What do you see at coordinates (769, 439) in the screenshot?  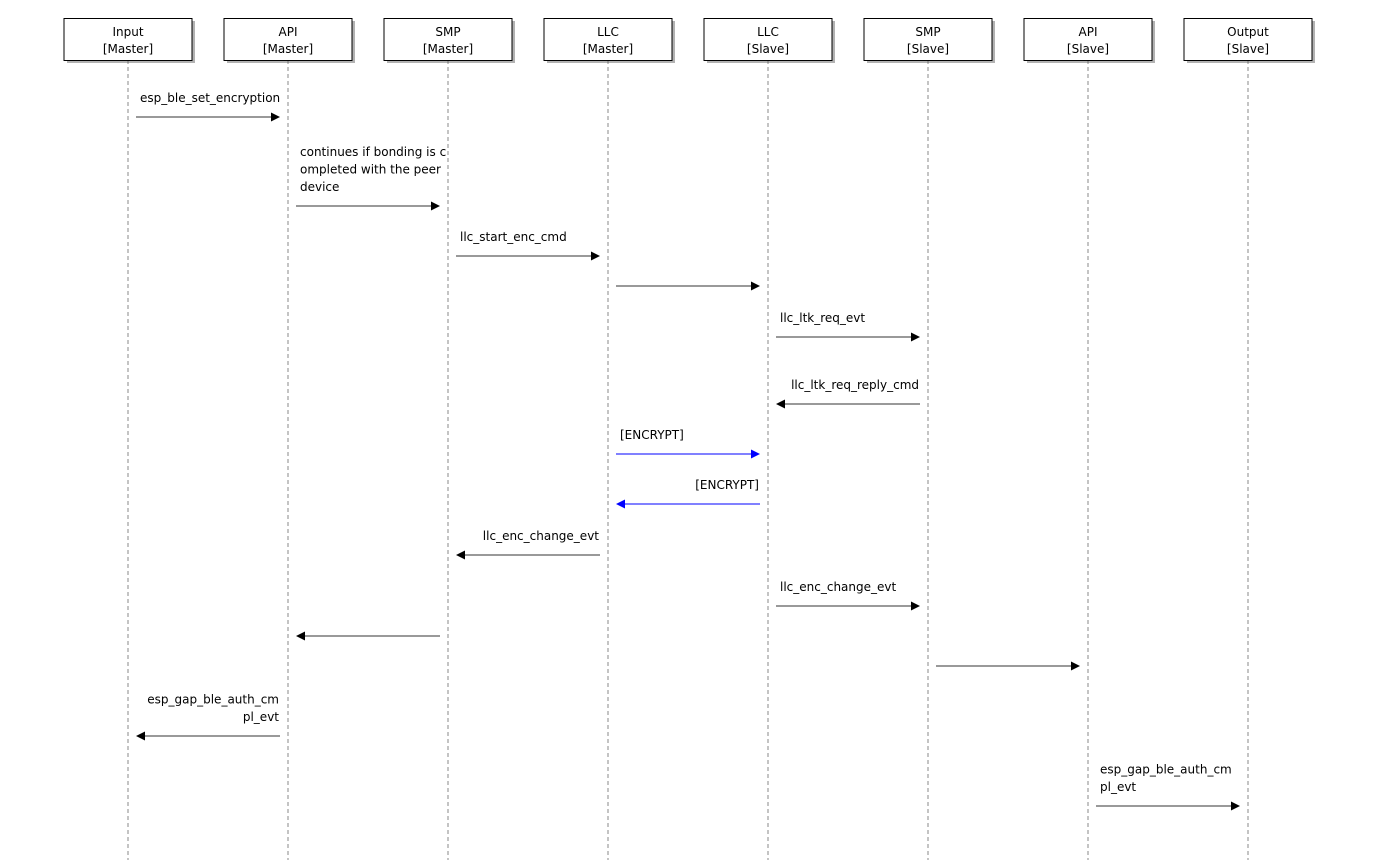 I see `participant: LLC [Slave]` at bounding box center [769, 439].